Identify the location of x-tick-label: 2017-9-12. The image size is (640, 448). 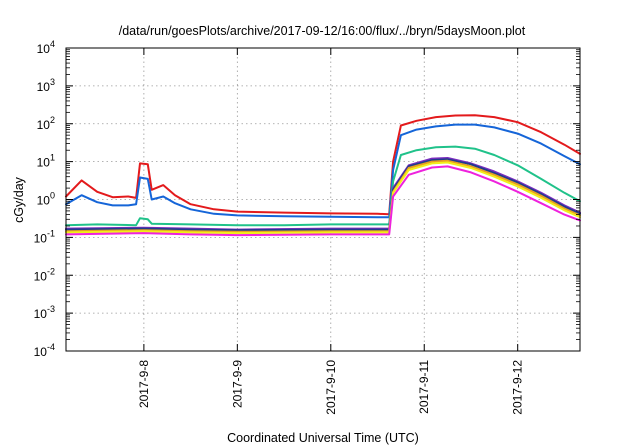
(518, 387).